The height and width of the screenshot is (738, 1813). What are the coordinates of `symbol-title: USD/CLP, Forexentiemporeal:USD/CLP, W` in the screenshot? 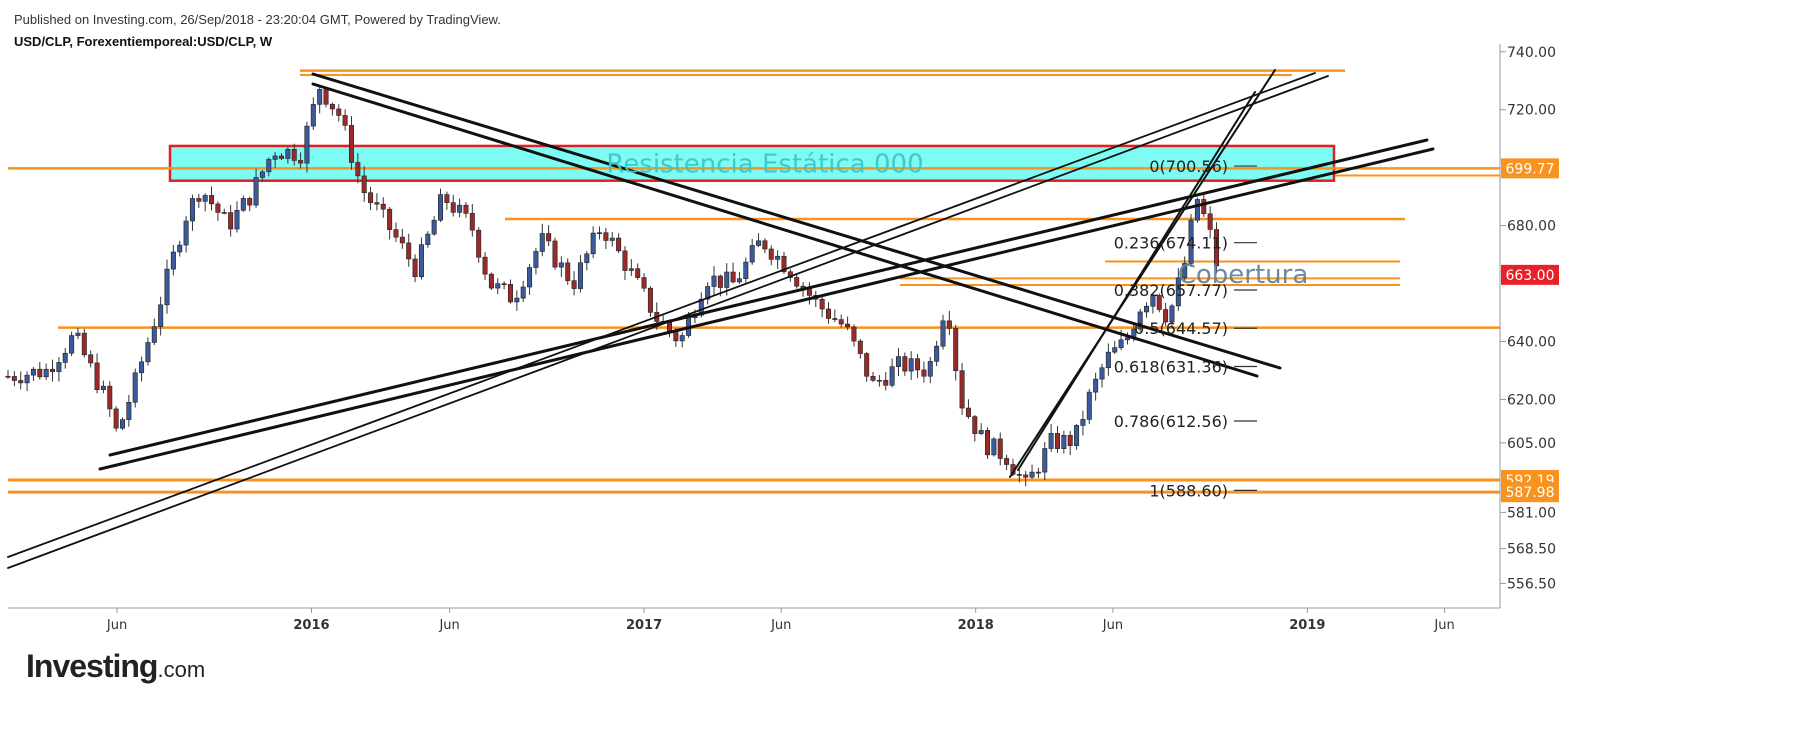 It's located at (143, 41).